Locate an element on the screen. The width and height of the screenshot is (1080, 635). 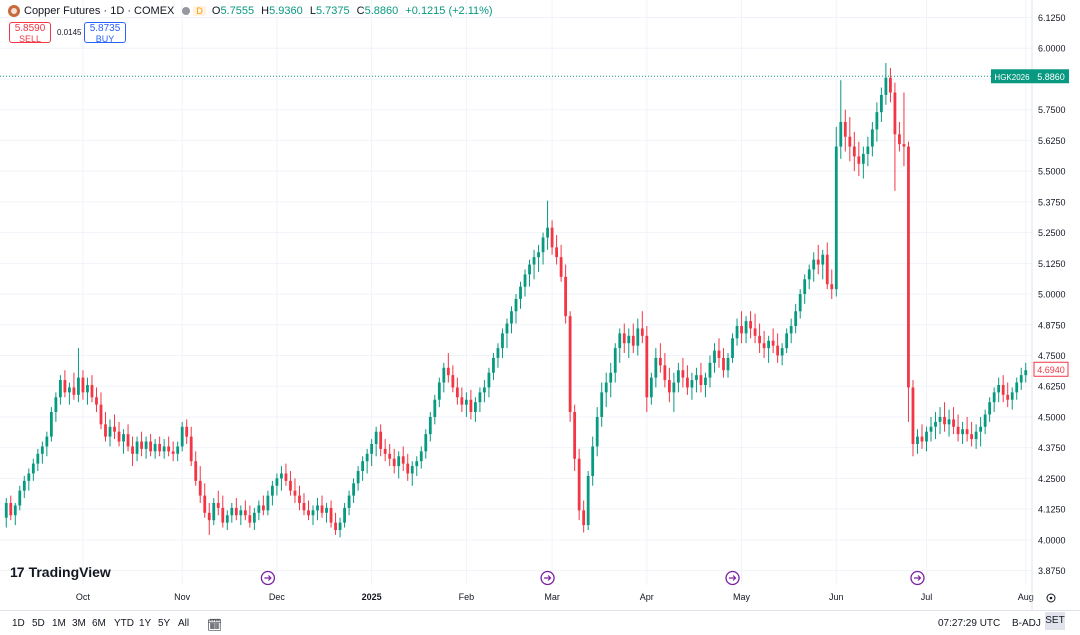
x-tick-label: Nov is located at coordinates (182, 597).